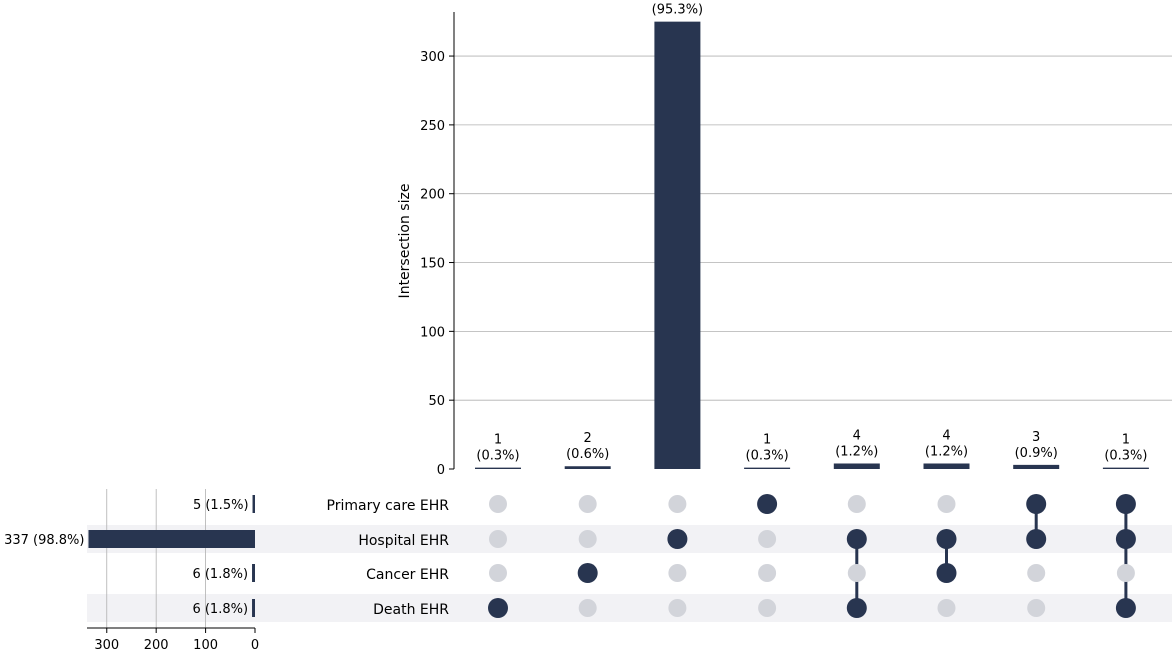 Image resolution: width=1172 pixels, height=652 pixels. I want to click on bar-count-label: 2, so click(588, 438).